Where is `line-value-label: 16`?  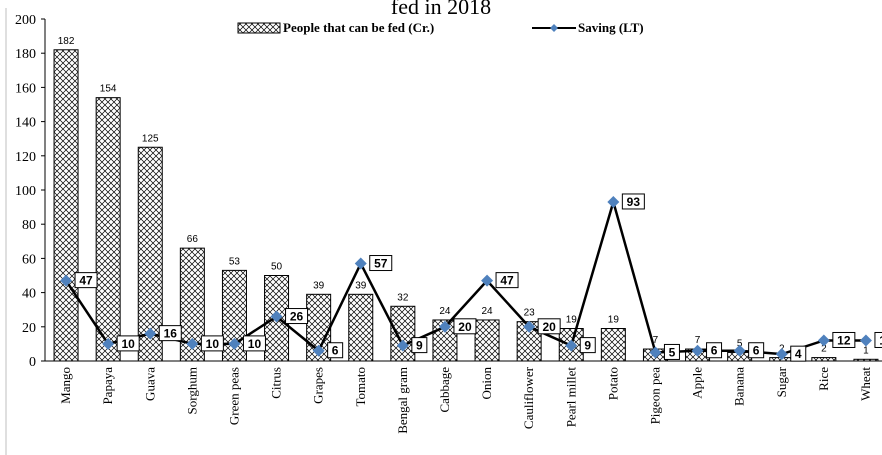
line-value-label: 16 is located at coordinates (171, 334).